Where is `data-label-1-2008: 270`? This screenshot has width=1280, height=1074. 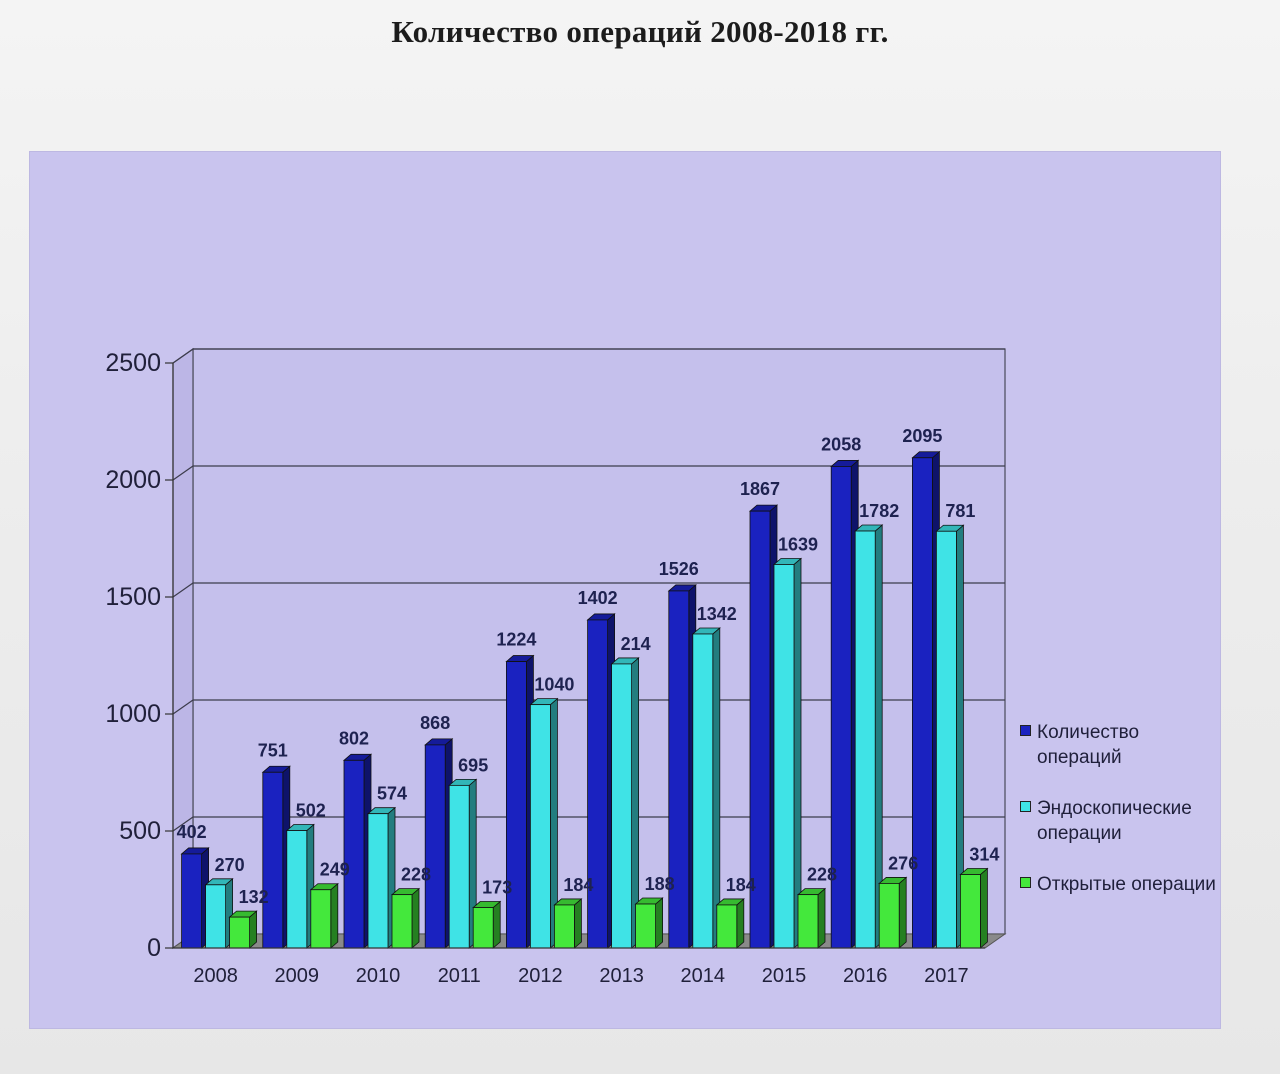 data-label-1-2008: 270 is located at coordinates (230, 865).